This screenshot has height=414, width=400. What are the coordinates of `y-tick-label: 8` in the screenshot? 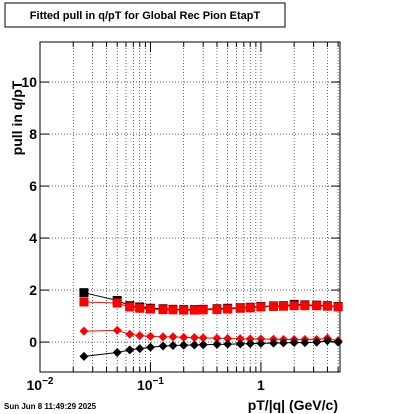 It's located at (33, 134).